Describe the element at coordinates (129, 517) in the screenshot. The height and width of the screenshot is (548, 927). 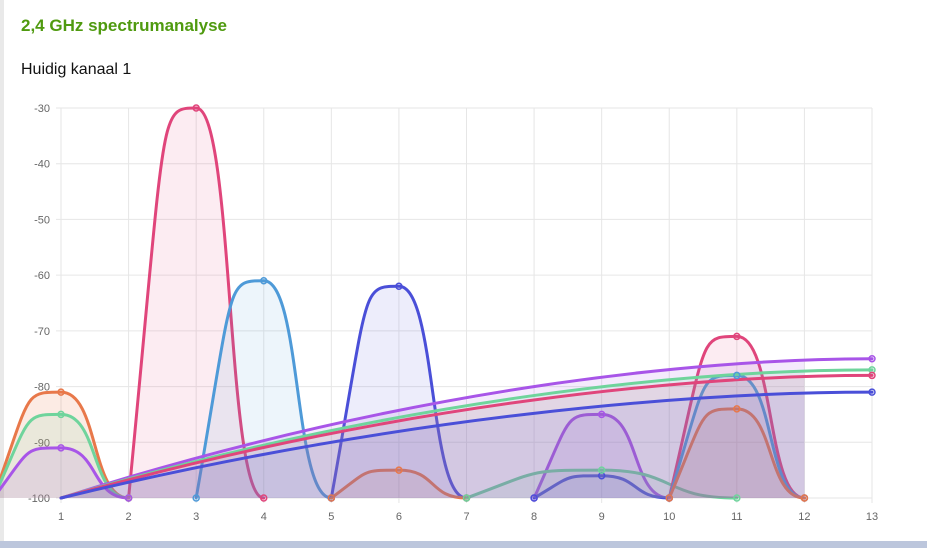
I see `x-tick-label: 2` at that location.